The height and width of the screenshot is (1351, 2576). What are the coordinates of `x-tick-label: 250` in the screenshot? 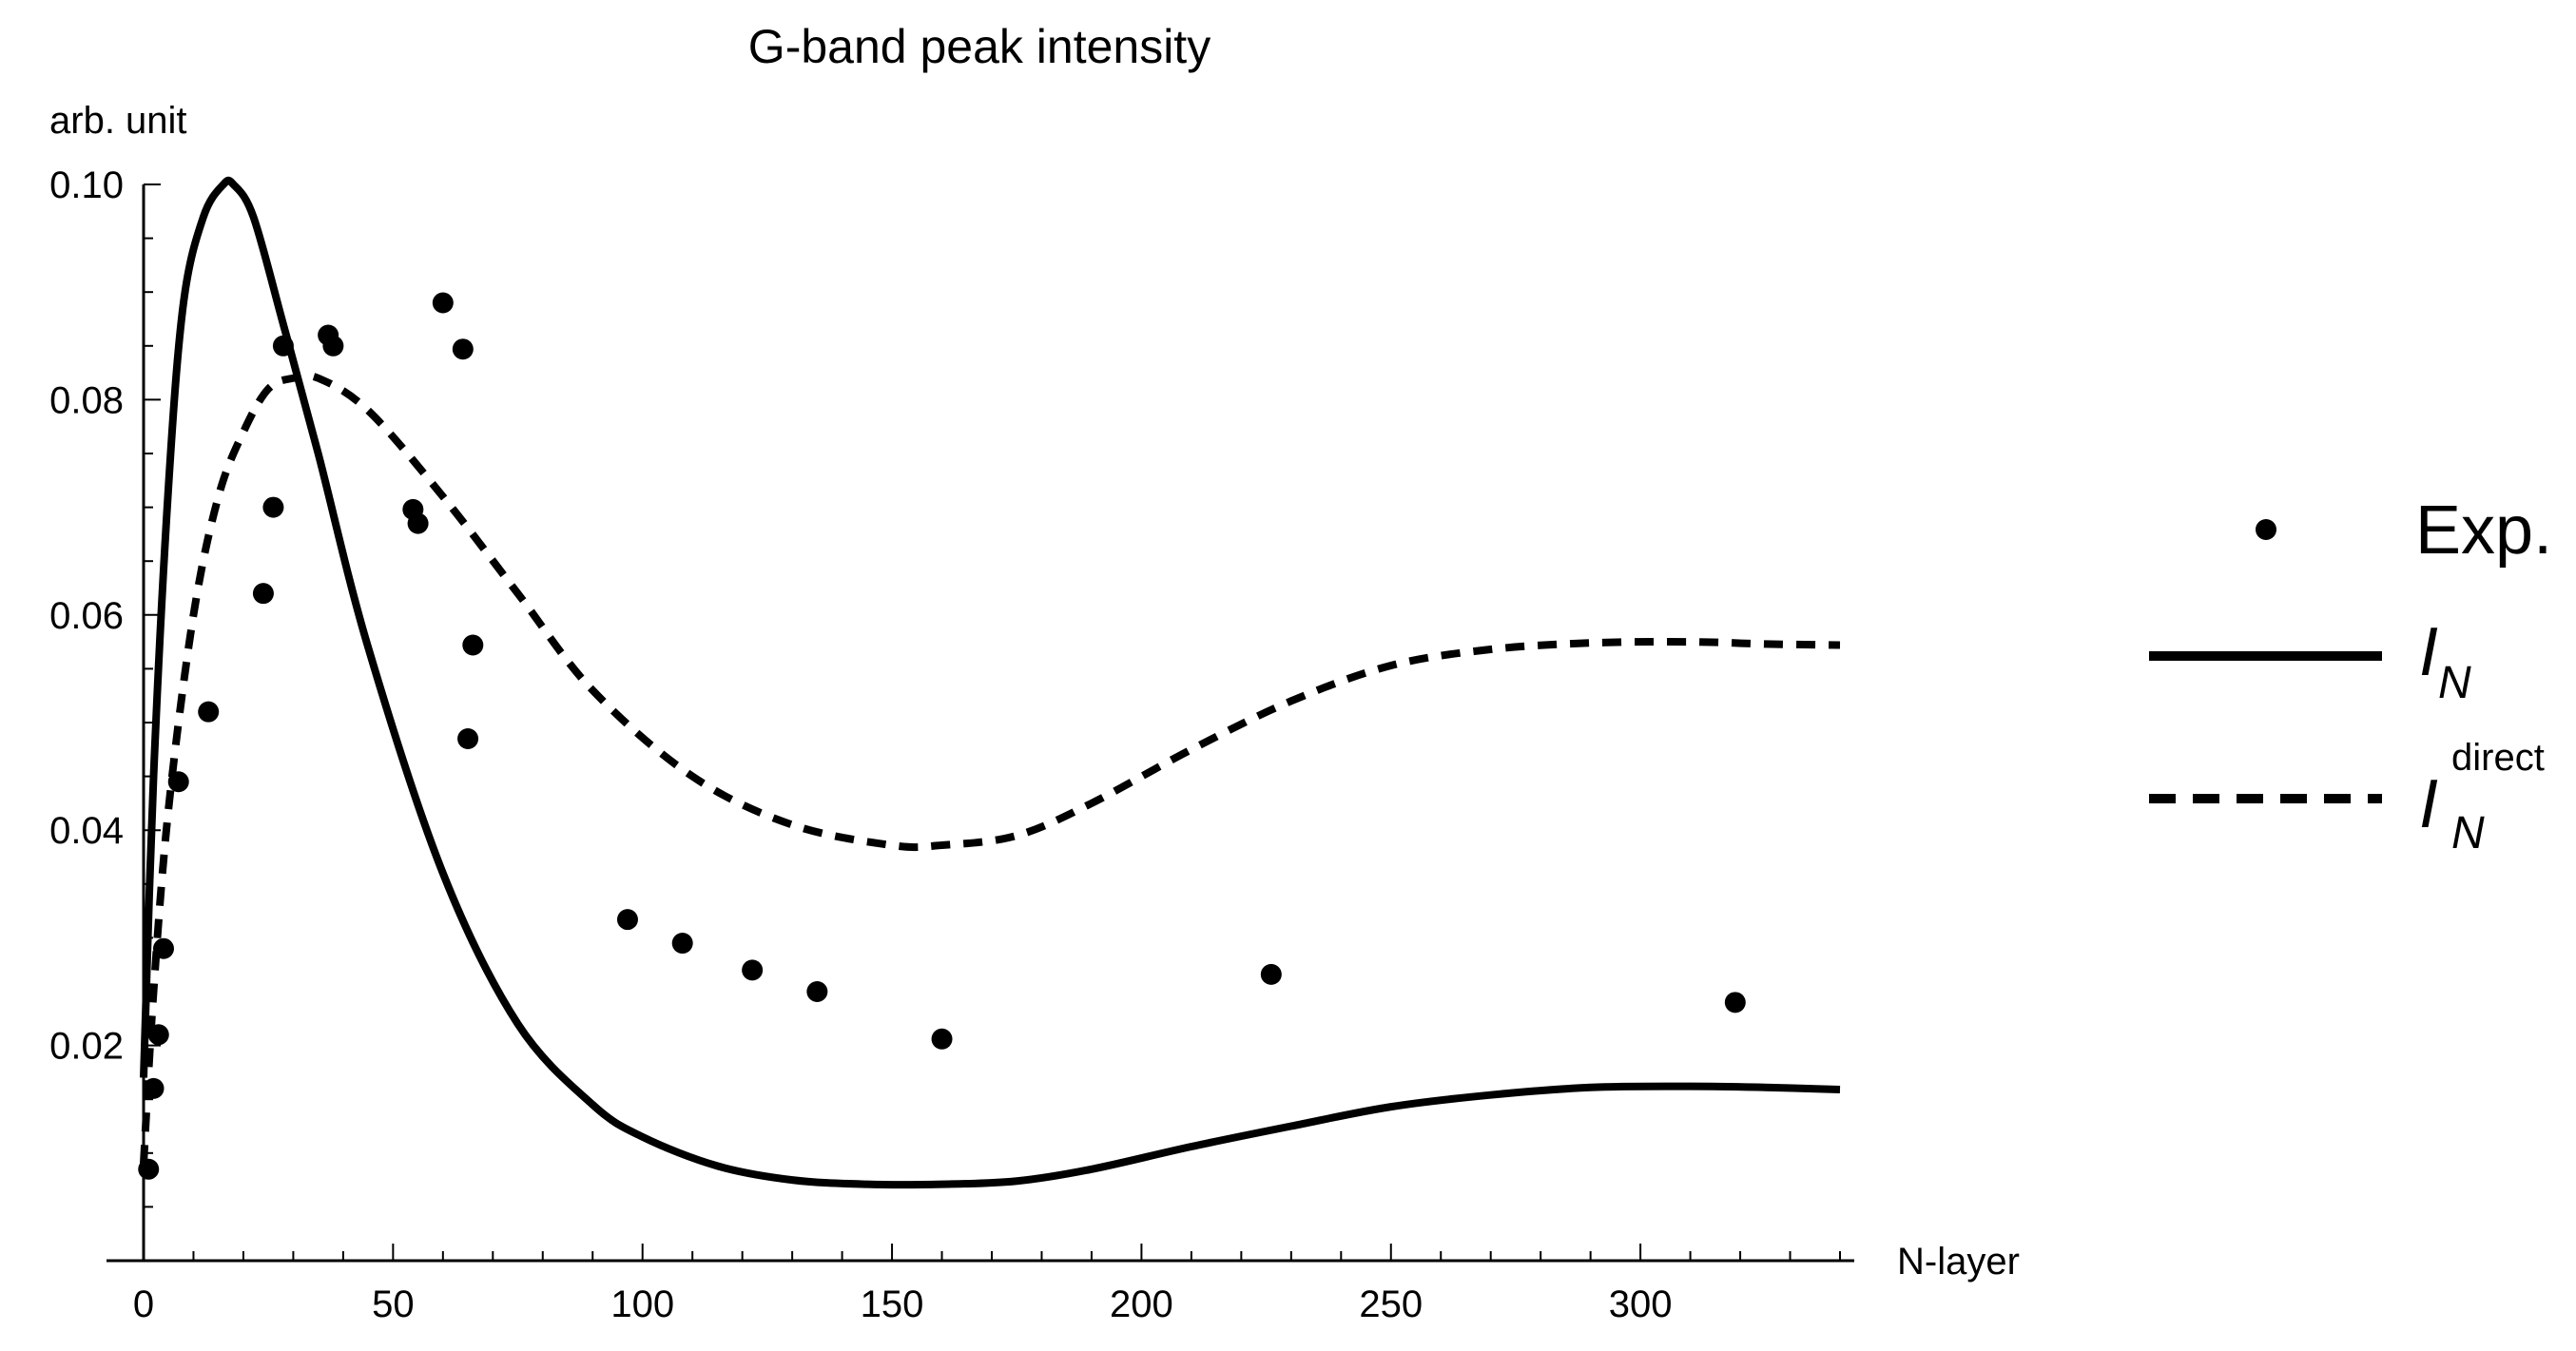 It's located at (1391, 1304).